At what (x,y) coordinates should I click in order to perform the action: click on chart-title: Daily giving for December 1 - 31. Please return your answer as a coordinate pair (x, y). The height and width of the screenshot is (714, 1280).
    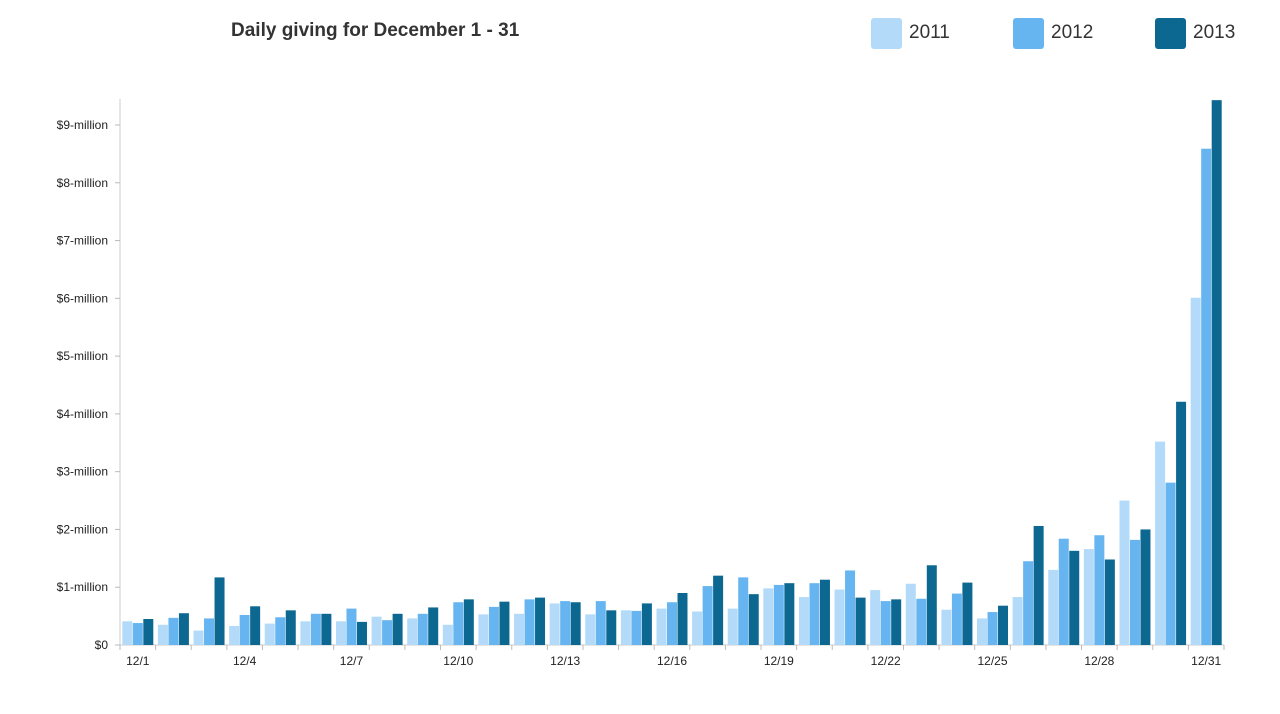
    Looking at the image, I should click on (375, 30).